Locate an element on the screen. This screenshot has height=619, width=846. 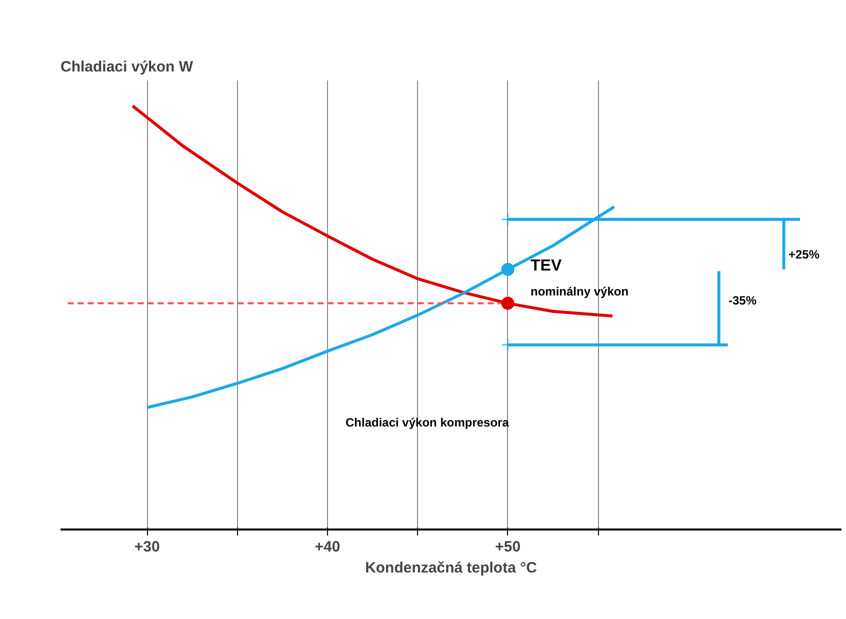
annotation: Chladiaci výkon kompresora is located at coordinates (428, 423).